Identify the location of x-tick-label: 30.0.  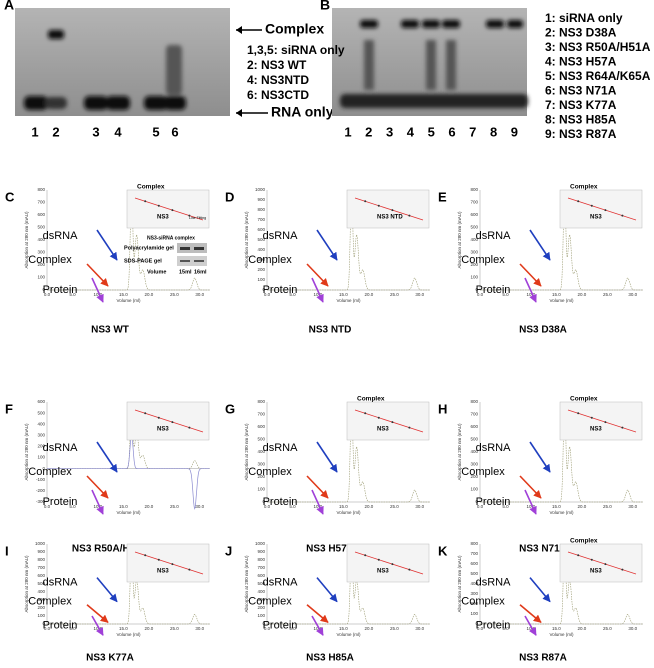
(419, 506).